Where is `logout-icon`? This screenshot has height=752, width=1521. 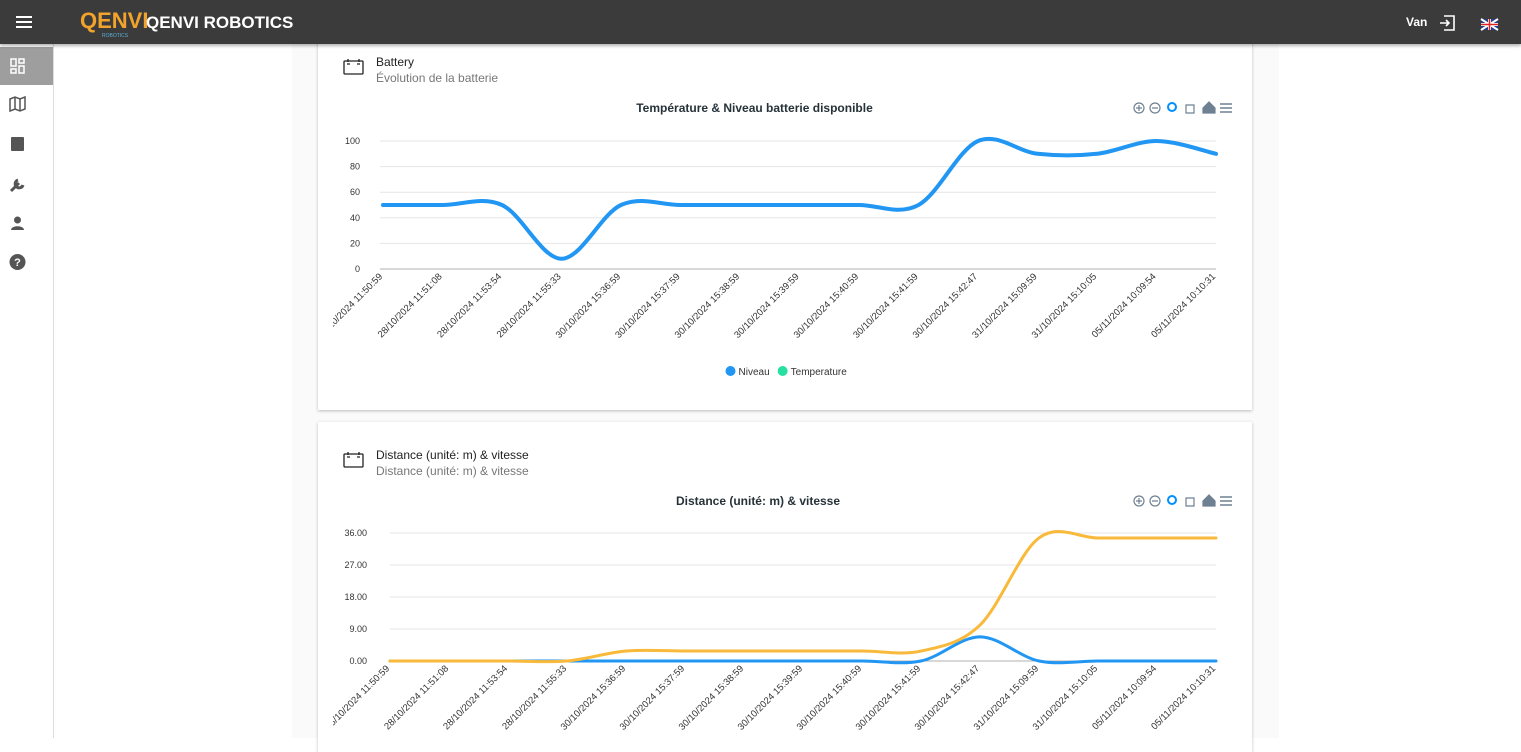
logout-icon is located at coordinates (1447, 23).